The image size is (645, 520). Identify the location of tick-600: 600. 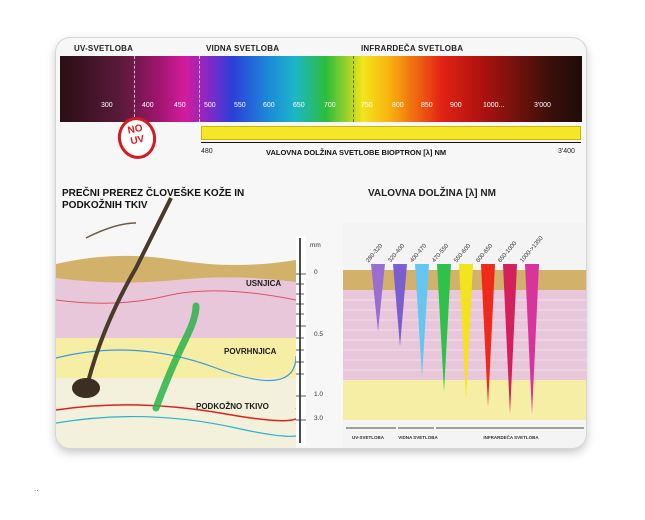
(269, 105).